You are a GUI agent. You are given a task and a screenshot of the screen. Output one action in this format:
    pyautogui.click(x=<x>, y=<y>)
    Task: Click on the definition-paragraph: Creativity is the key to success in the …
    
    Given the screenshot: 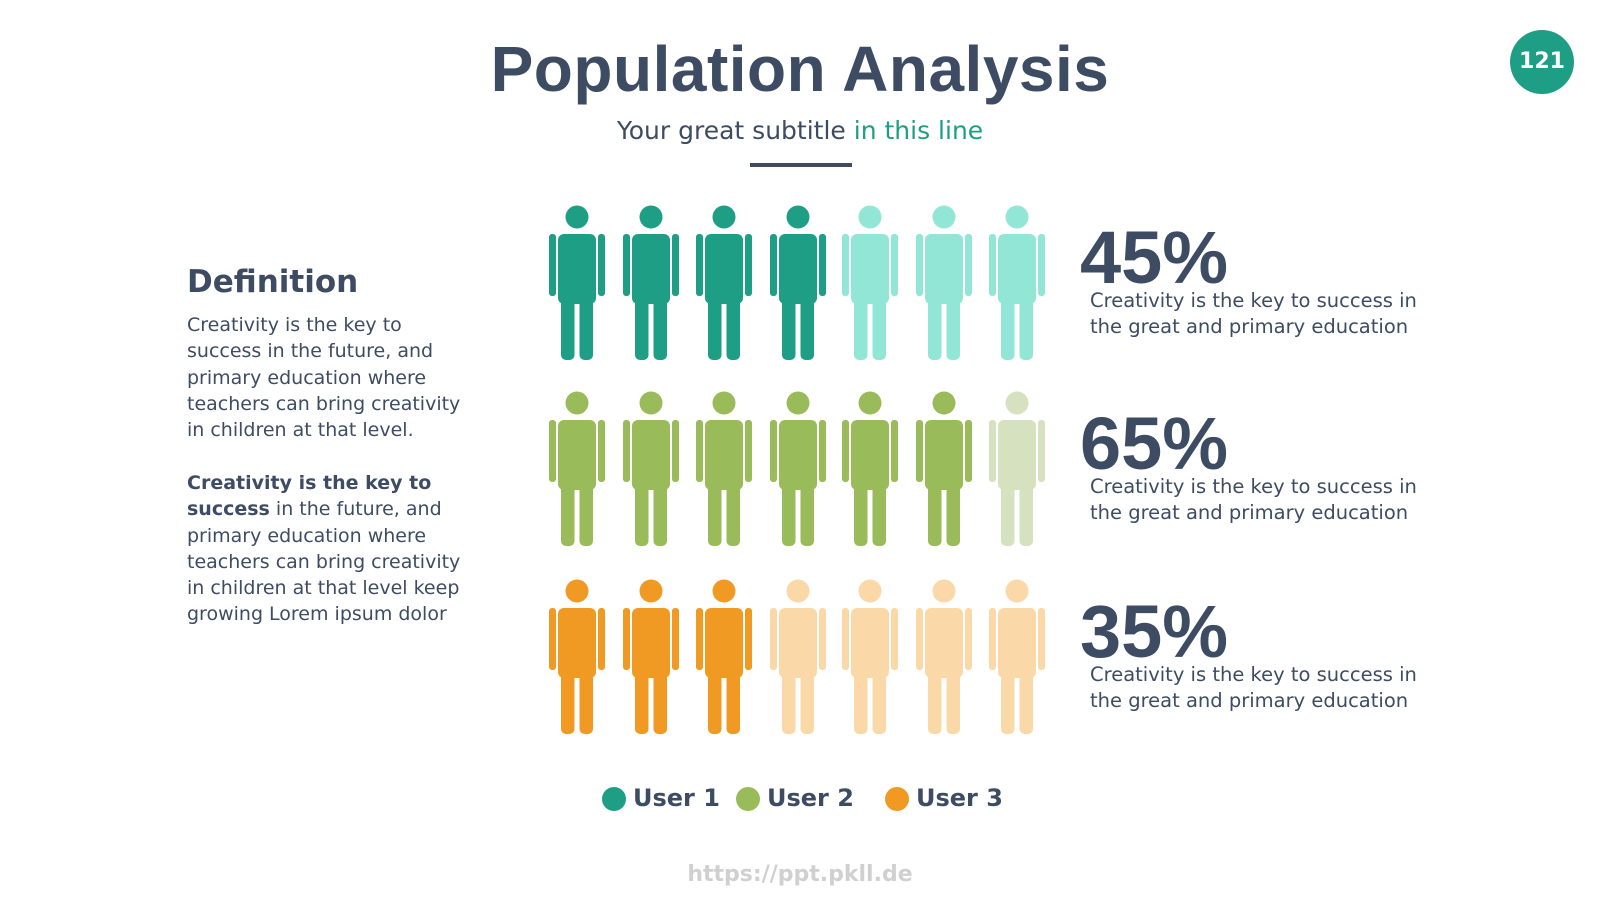 What is the action you would take?
    pyautogui.click(x=324, y=378)
    